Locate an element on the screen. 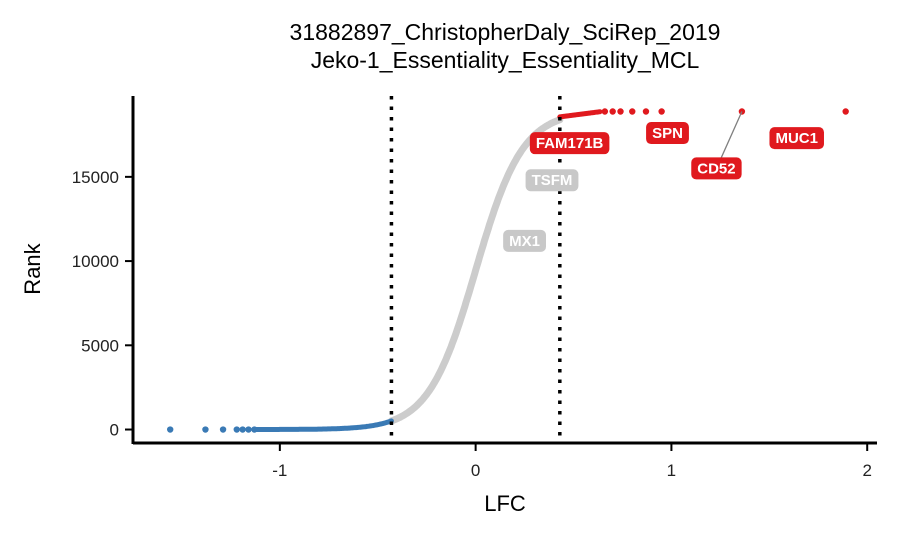 This screenshot has width=900, height=540. gene-label-text: TSFM is located at coordinates (552, 180).